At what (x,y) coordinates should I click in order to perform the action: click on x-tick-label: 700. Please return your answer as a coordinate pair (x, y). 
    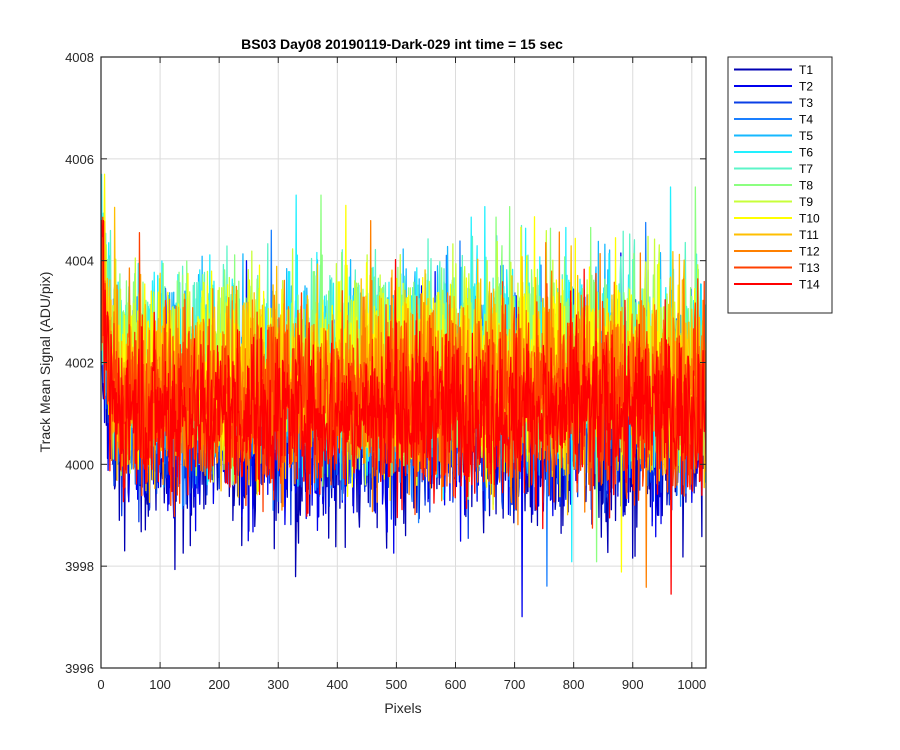
    Looking at the image, I should click on (515, 684).